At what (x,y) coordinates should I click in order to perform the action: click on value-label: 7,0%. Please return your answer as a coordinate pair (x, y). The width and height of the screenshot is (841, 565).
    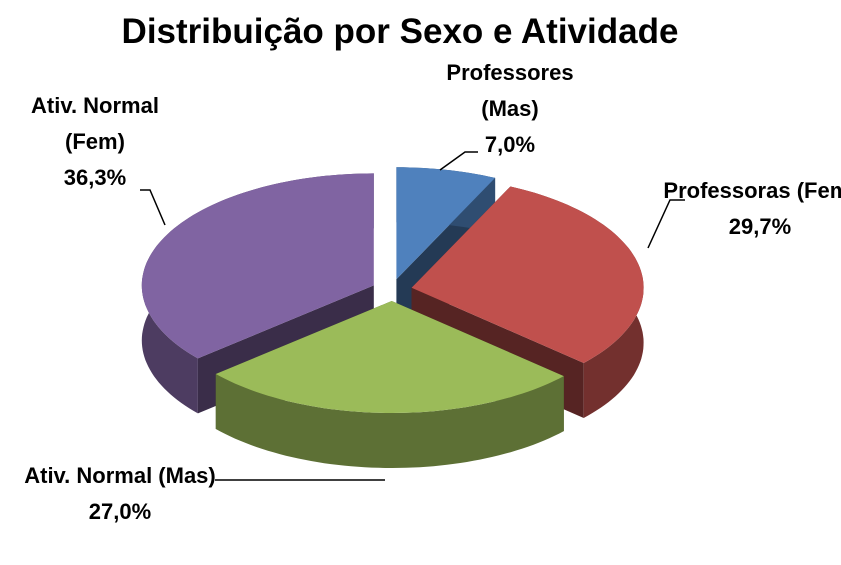
    Looking at the image, I should click on (510, 144).